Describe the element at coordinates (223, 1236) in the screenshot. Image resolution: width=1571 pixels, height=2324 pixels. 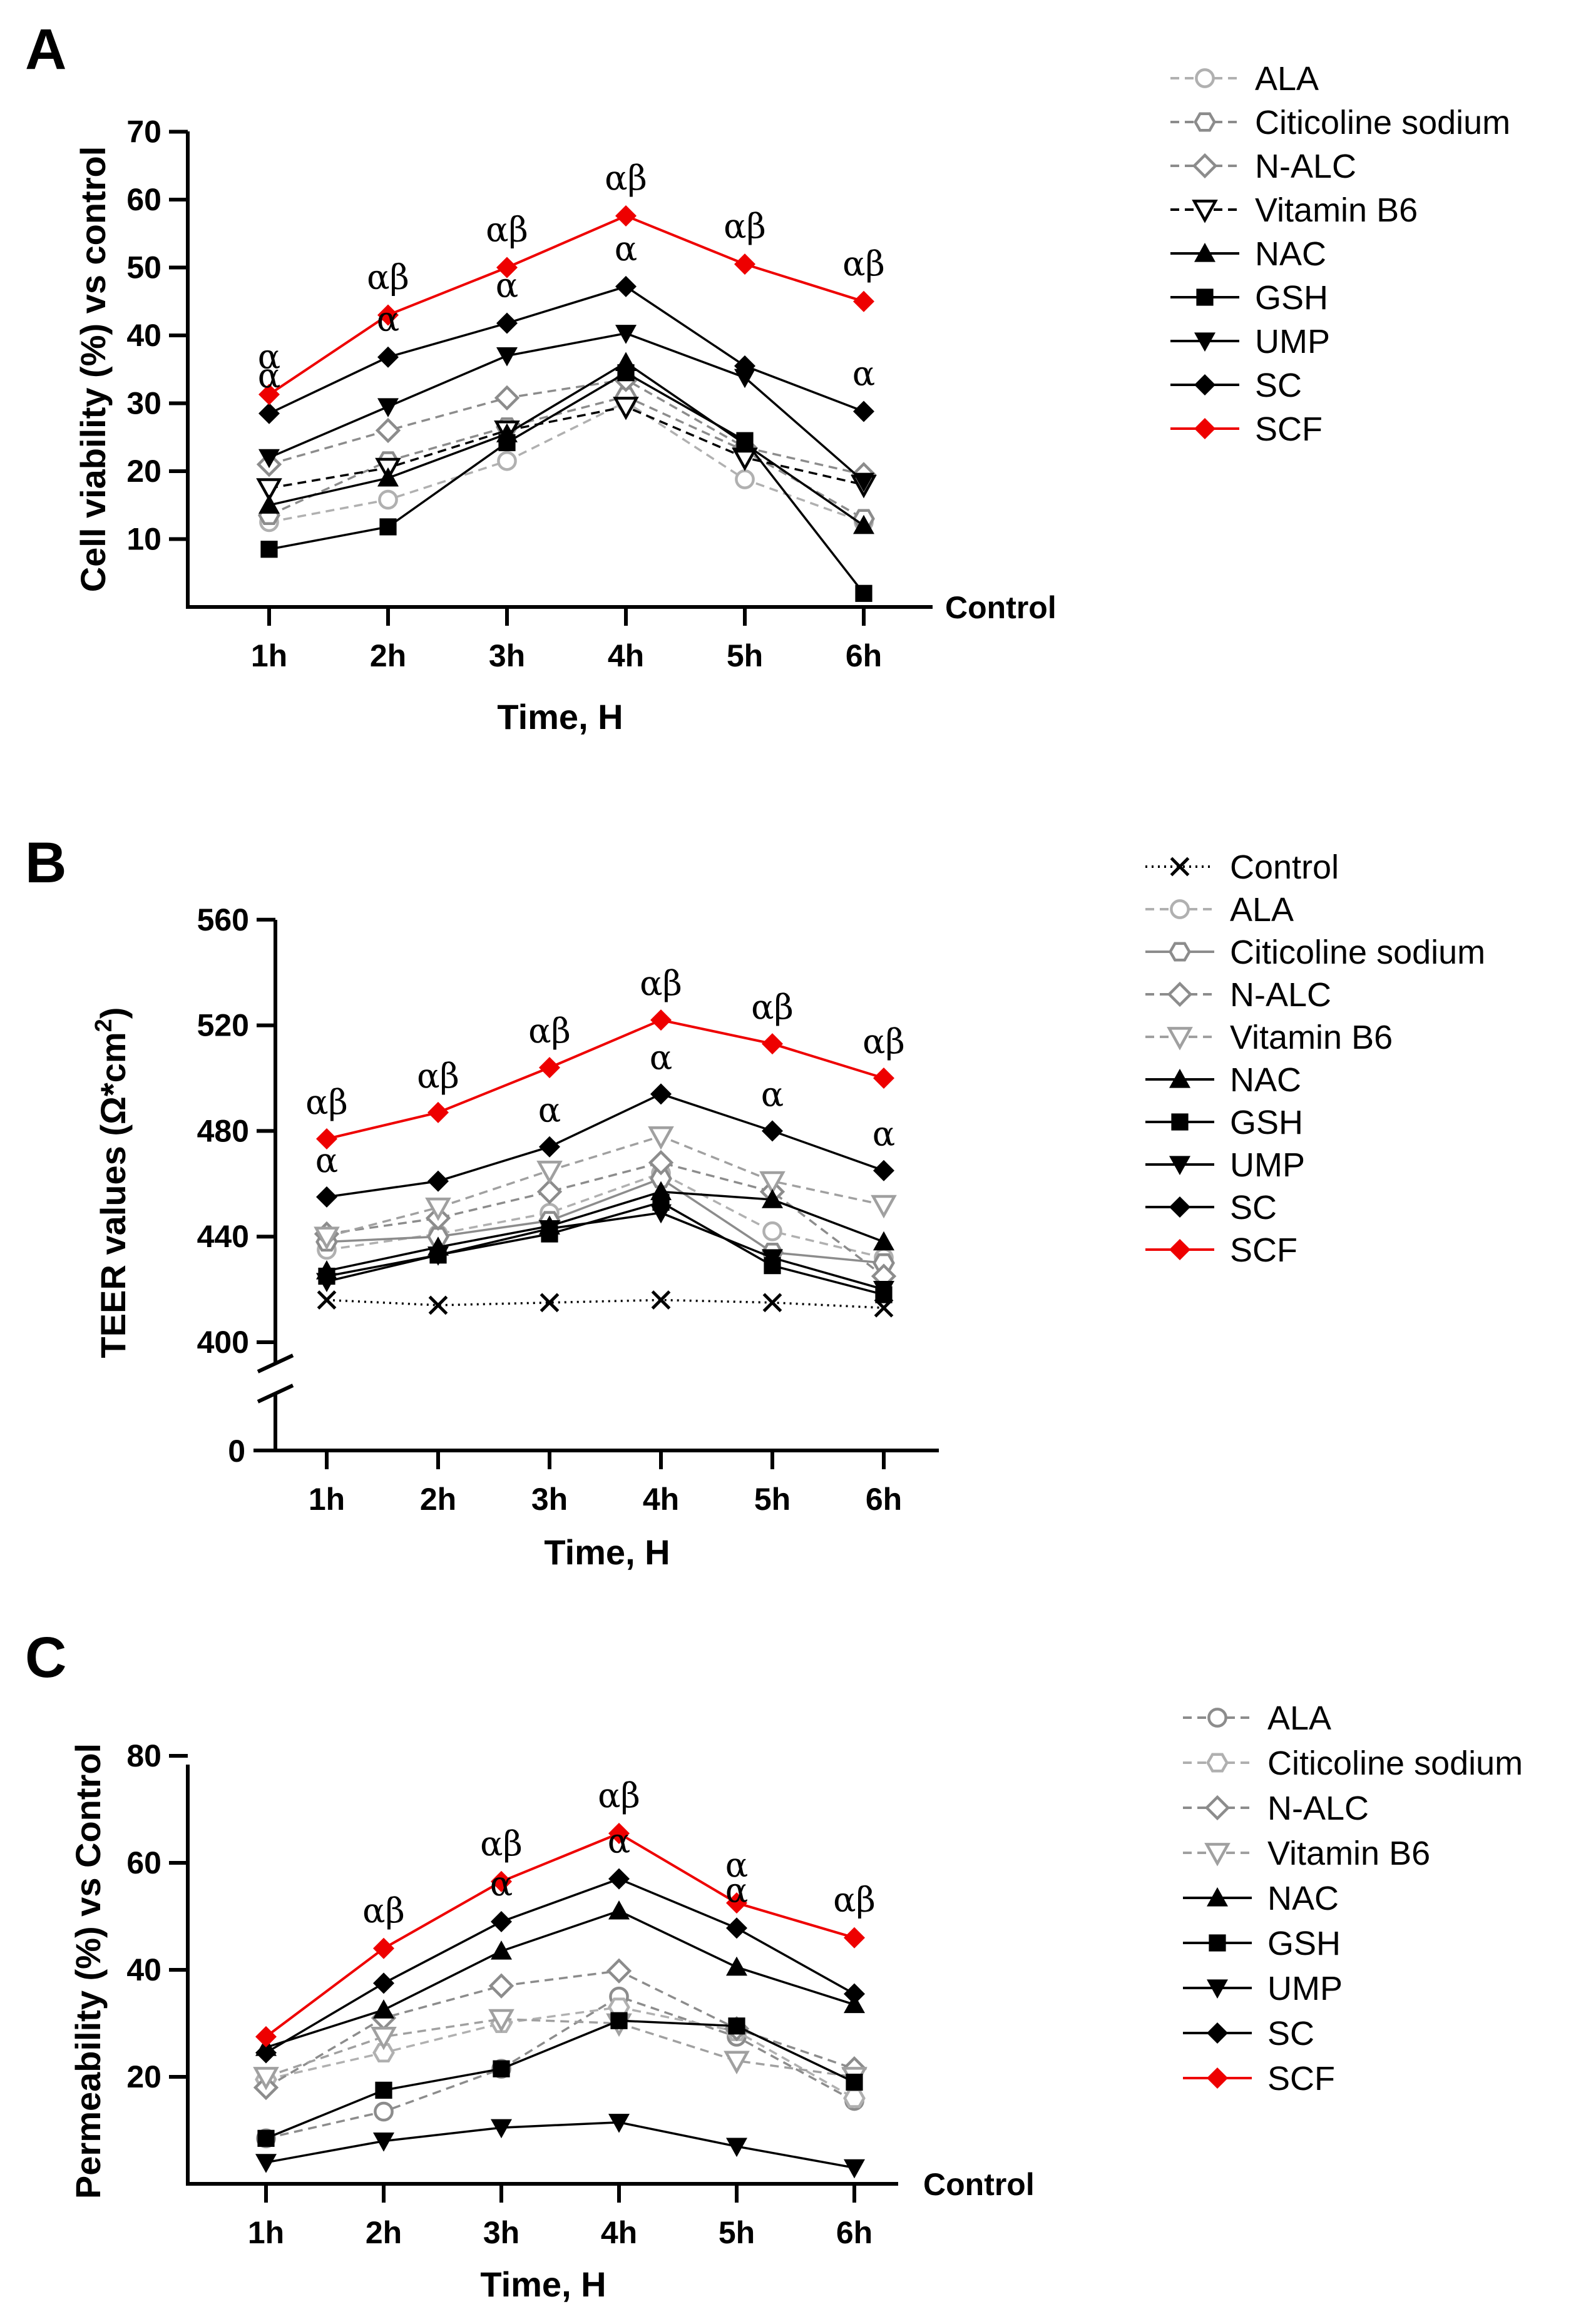
I see `y-tick-label: 440` at that location.